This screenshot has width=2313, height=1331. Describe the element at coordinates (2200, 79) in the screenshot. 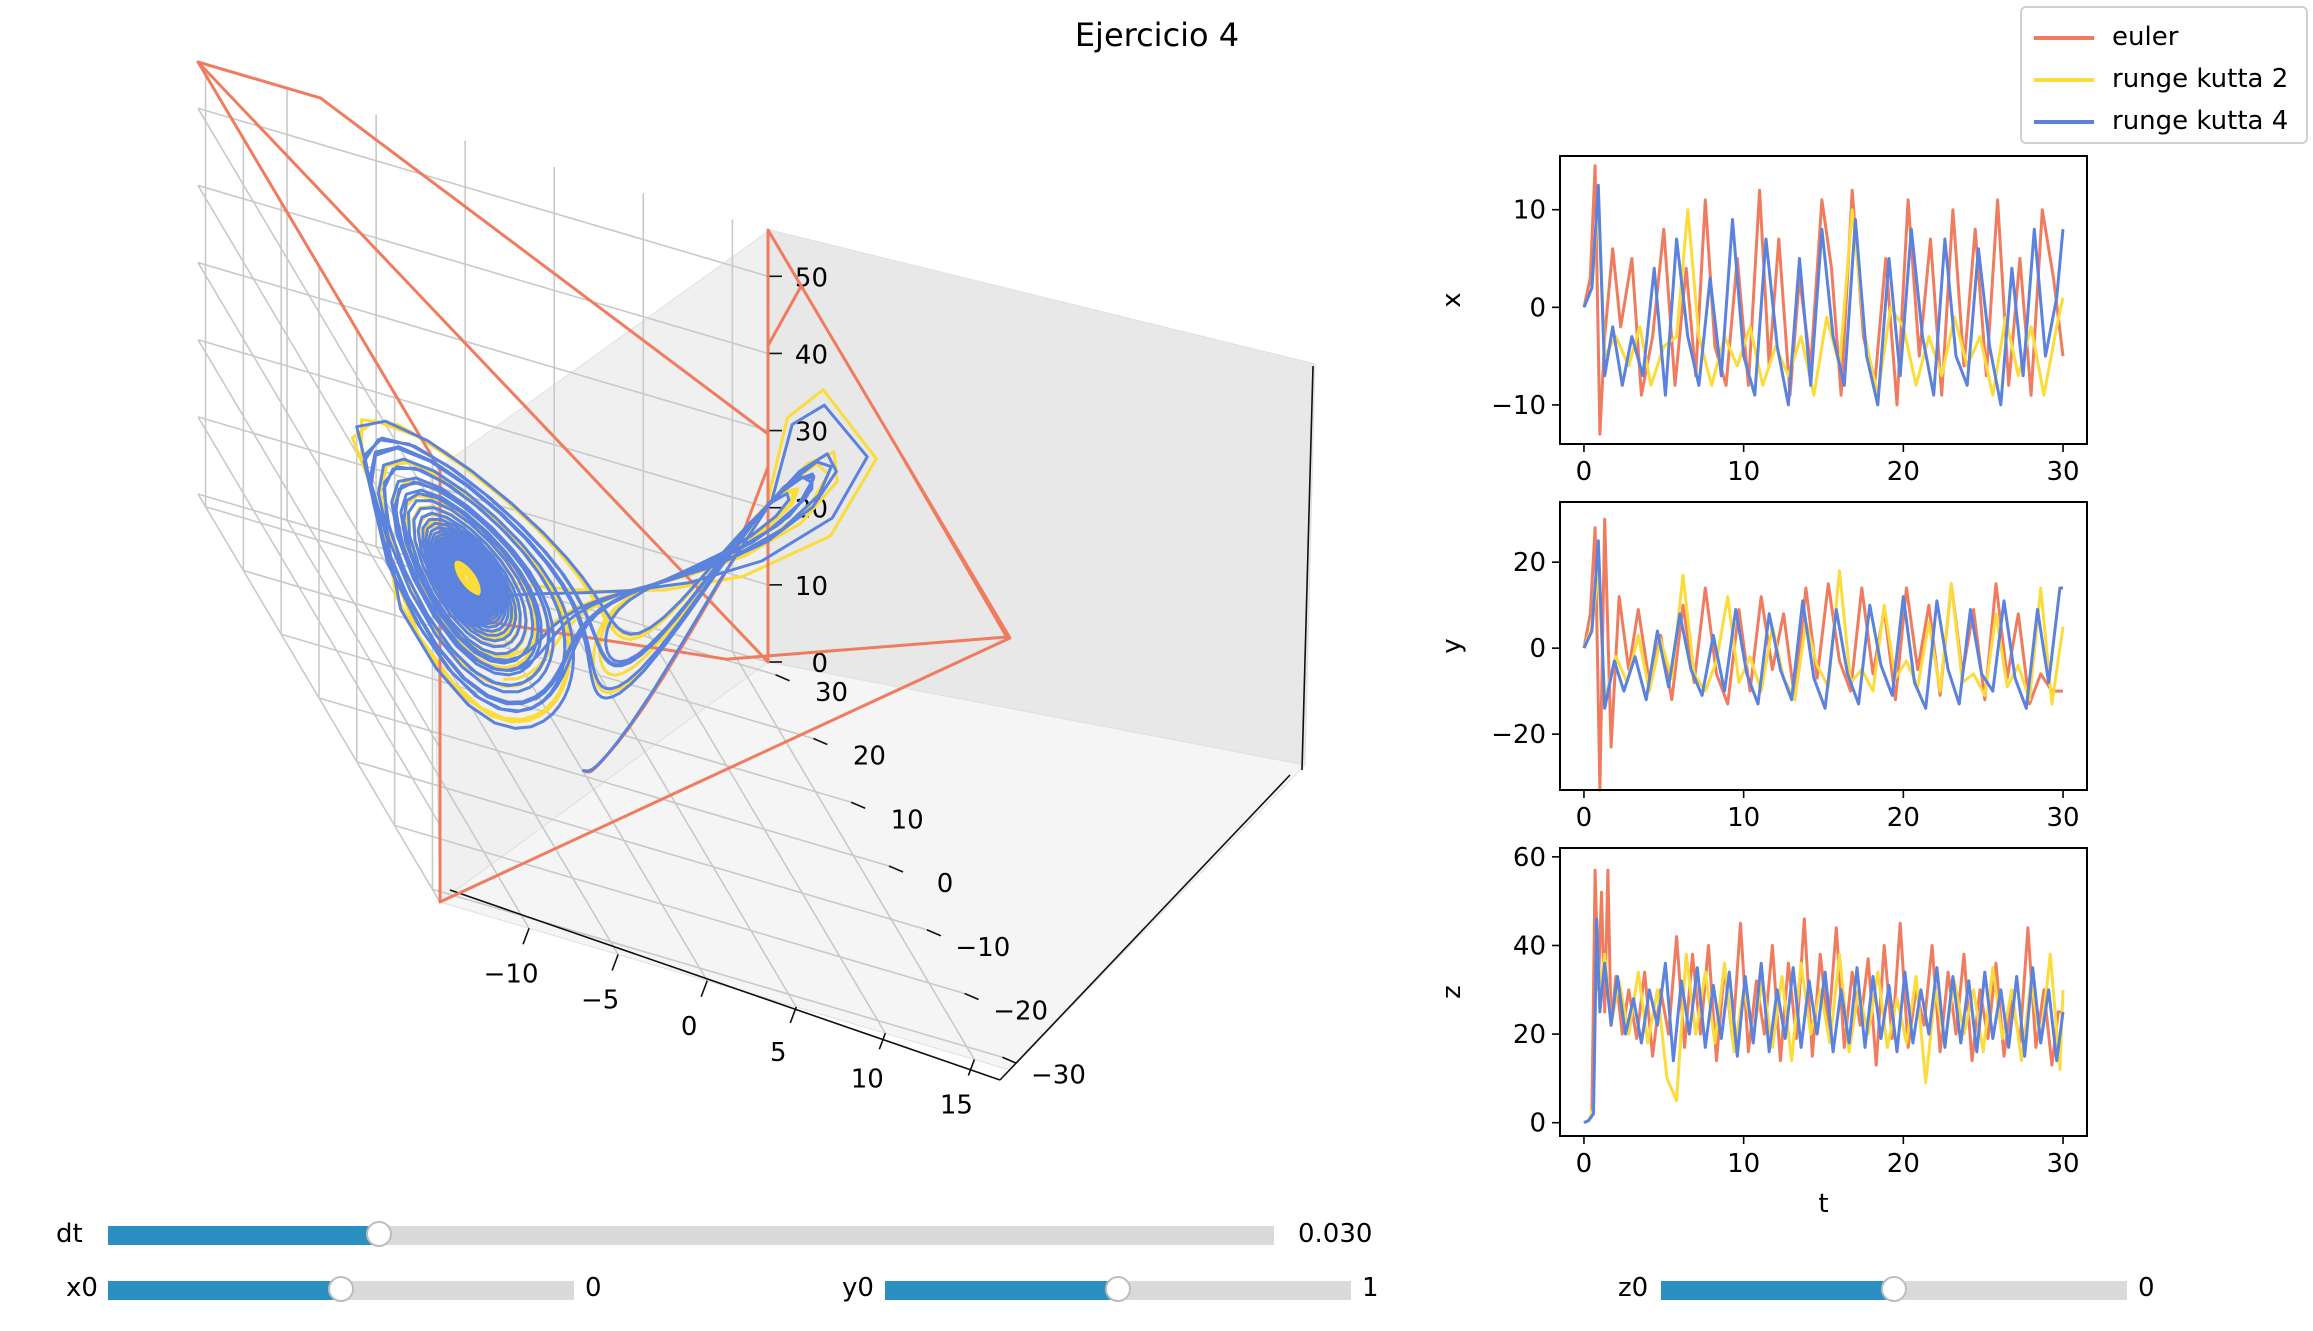

I see `legend-label-rk2: runge kutta 2` at that location.